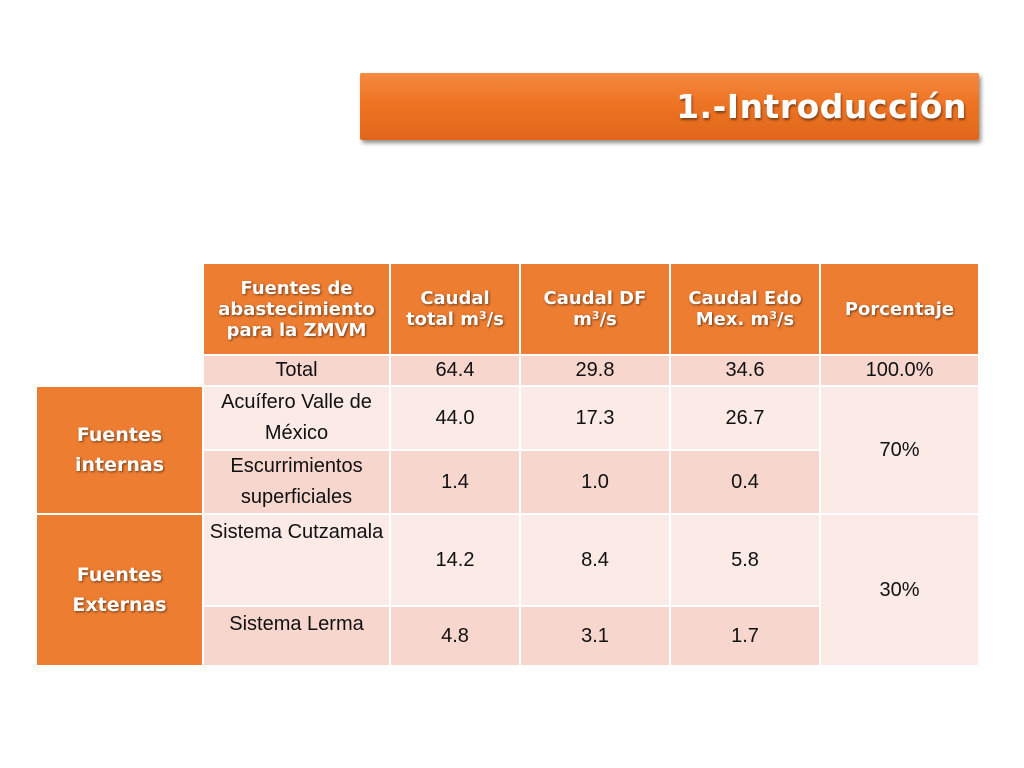  I want to click on row-caudal-edo: 26.7, so click(746, 419).